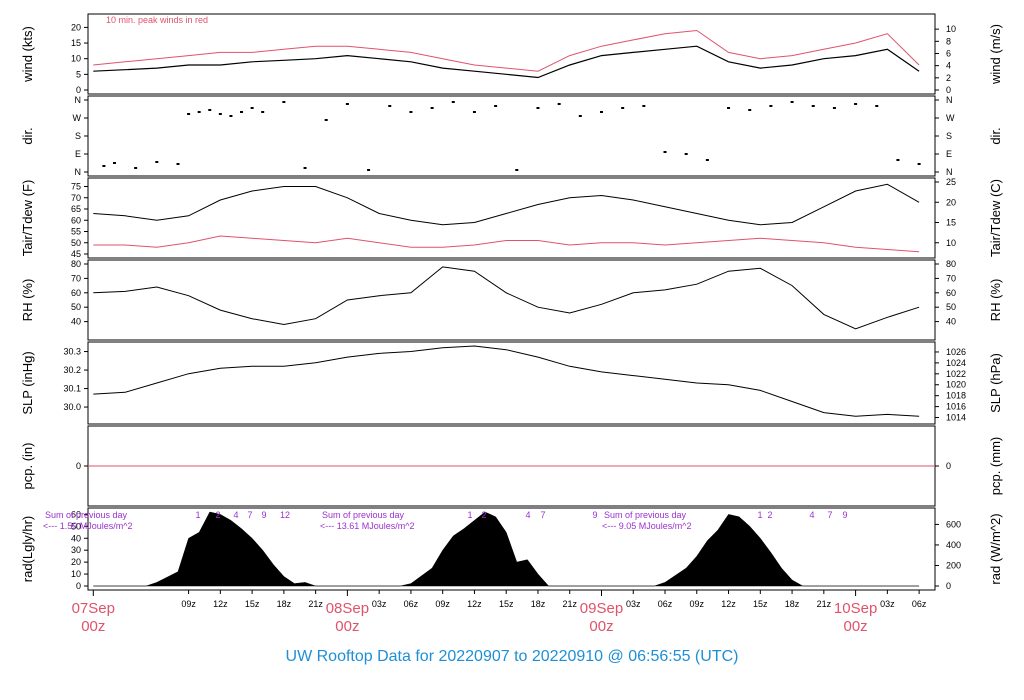 This screenshot has width=1024, height=700. What do you see at coordinates (27, 135) in the screenshot?
I see `dir-ylabel: dir.` at bounding box center [27, 135].